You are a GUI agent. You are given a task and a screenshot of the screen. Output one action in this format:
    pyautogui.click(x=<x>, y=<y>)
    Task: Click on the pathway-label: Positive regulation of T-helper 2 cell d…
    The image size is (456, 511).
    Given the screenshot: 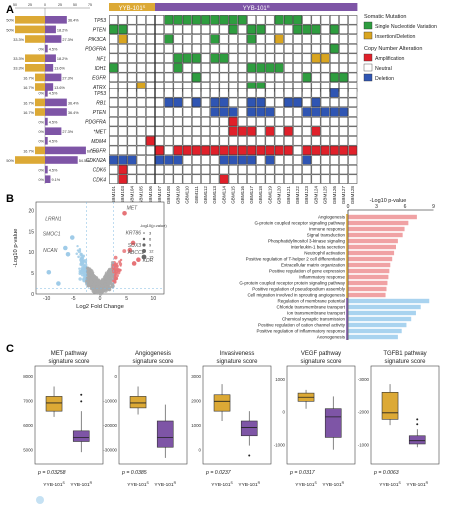 What is the action you would take?
    pyautogui.click(x=296, y=259)
    